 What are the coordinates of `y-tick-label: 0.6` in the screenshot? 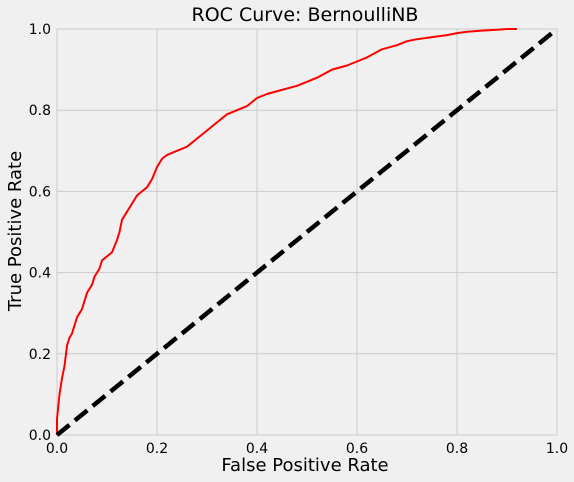 It's located at (40, 192).